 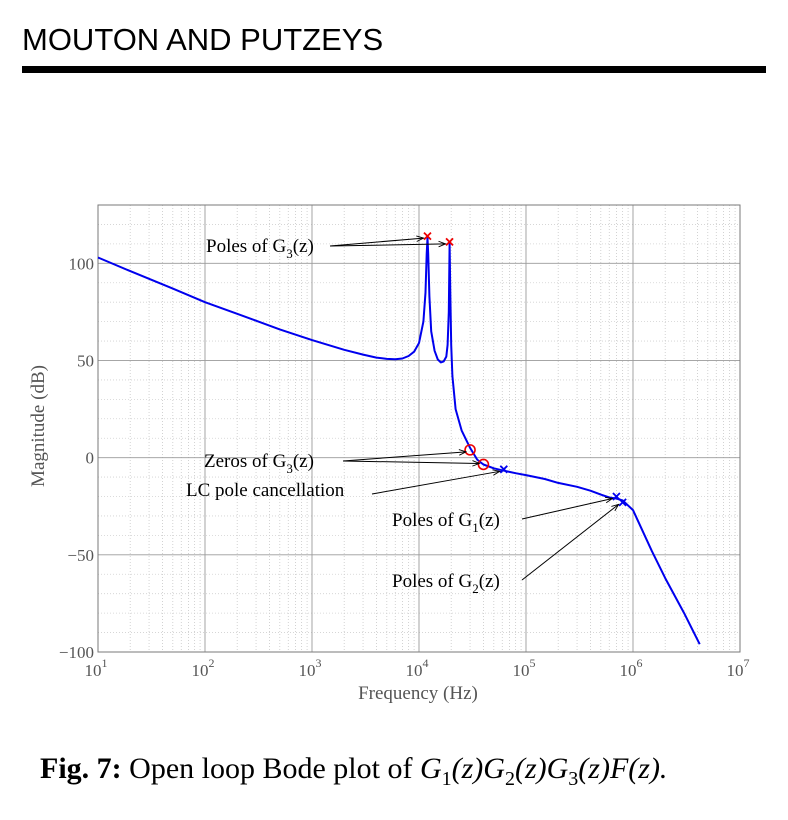 I want to click on caption-expr-subscript: 3, so click(x=573, y=779).